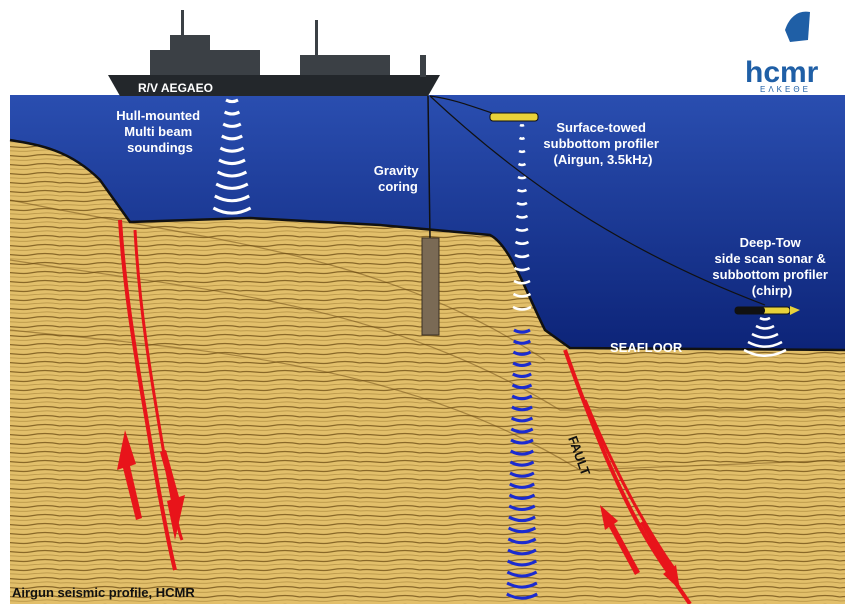 The image size is (845, 604). What do you see at coordinates (429, 167) in the screenshot?
I see `gravity-cable` at bounding box center [429, 167].